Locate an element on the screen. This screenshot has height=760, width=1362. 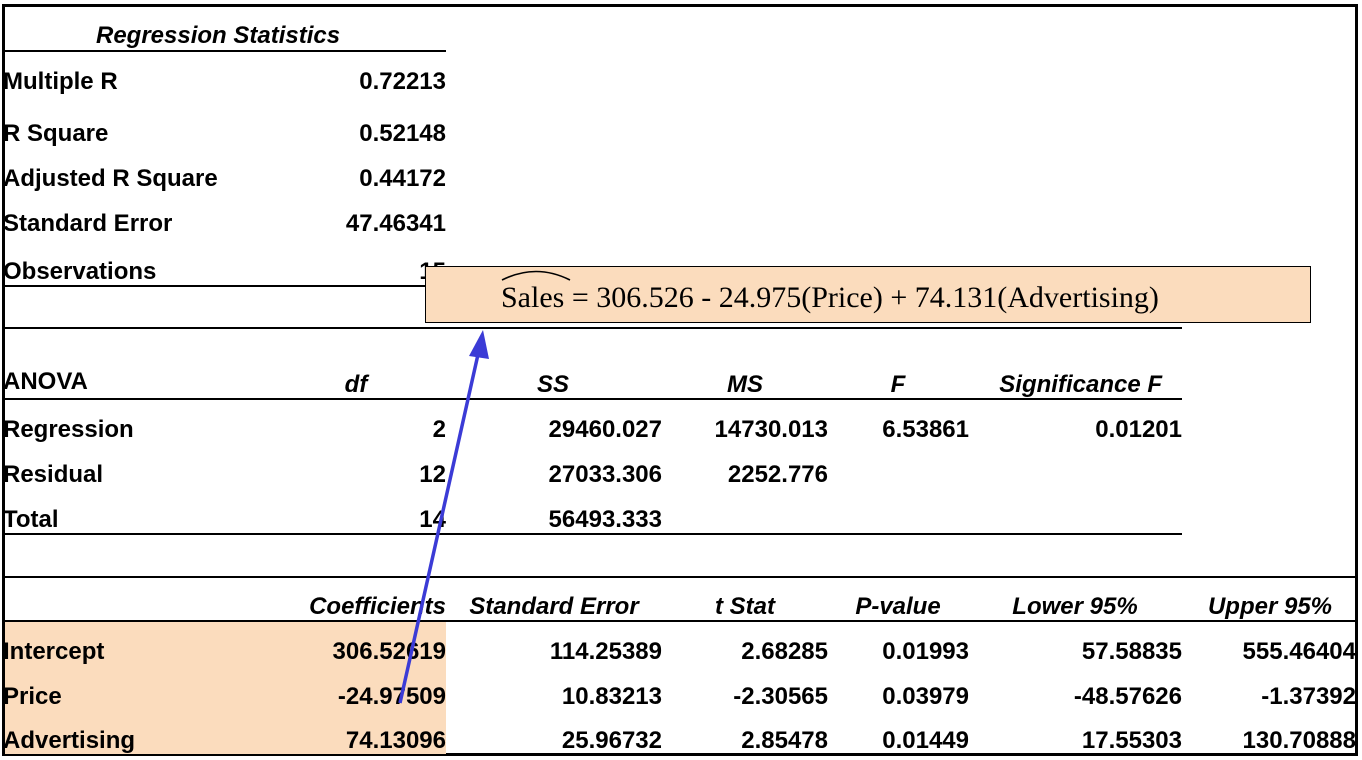
coef-upper-95: 130.70888 is located at coordinates (1299, 740).